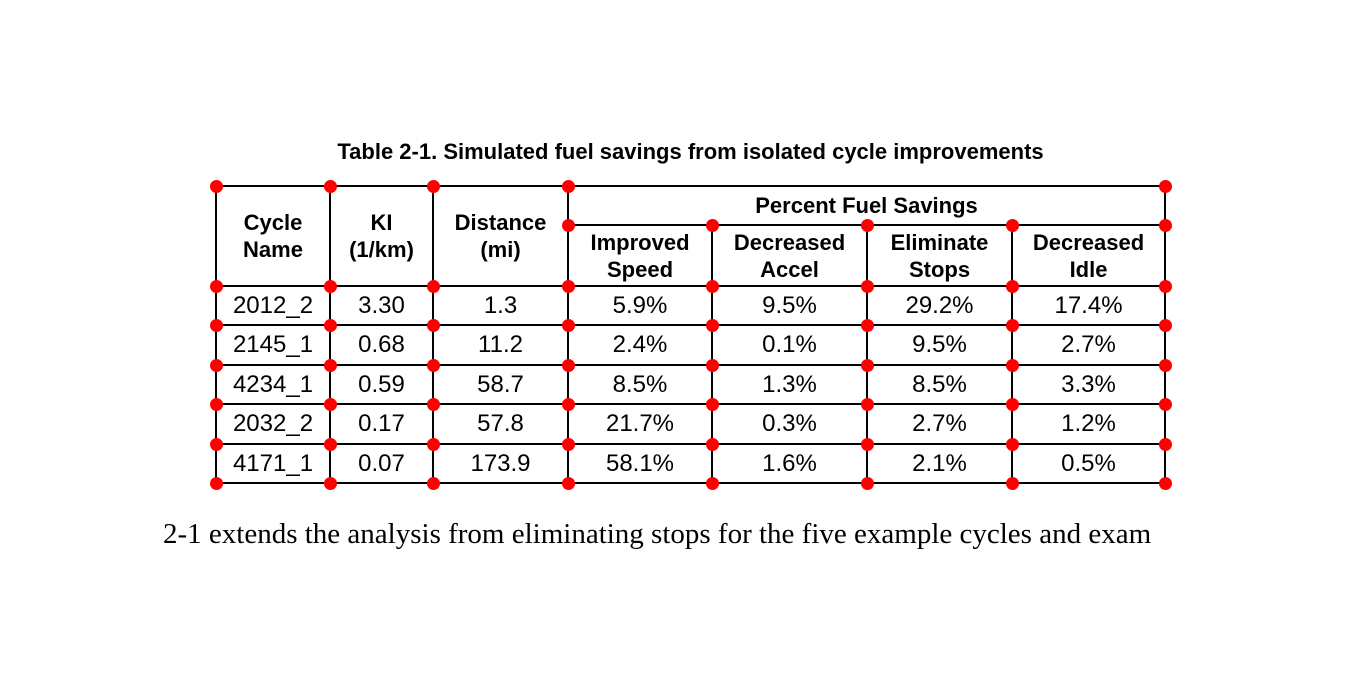 This screenshot has width=1366, height=674. What do you see at coordinates (640, 384) in the screenshot?
I see `cell-improved-speed: 8.5%` at bounding box center [640, 384].